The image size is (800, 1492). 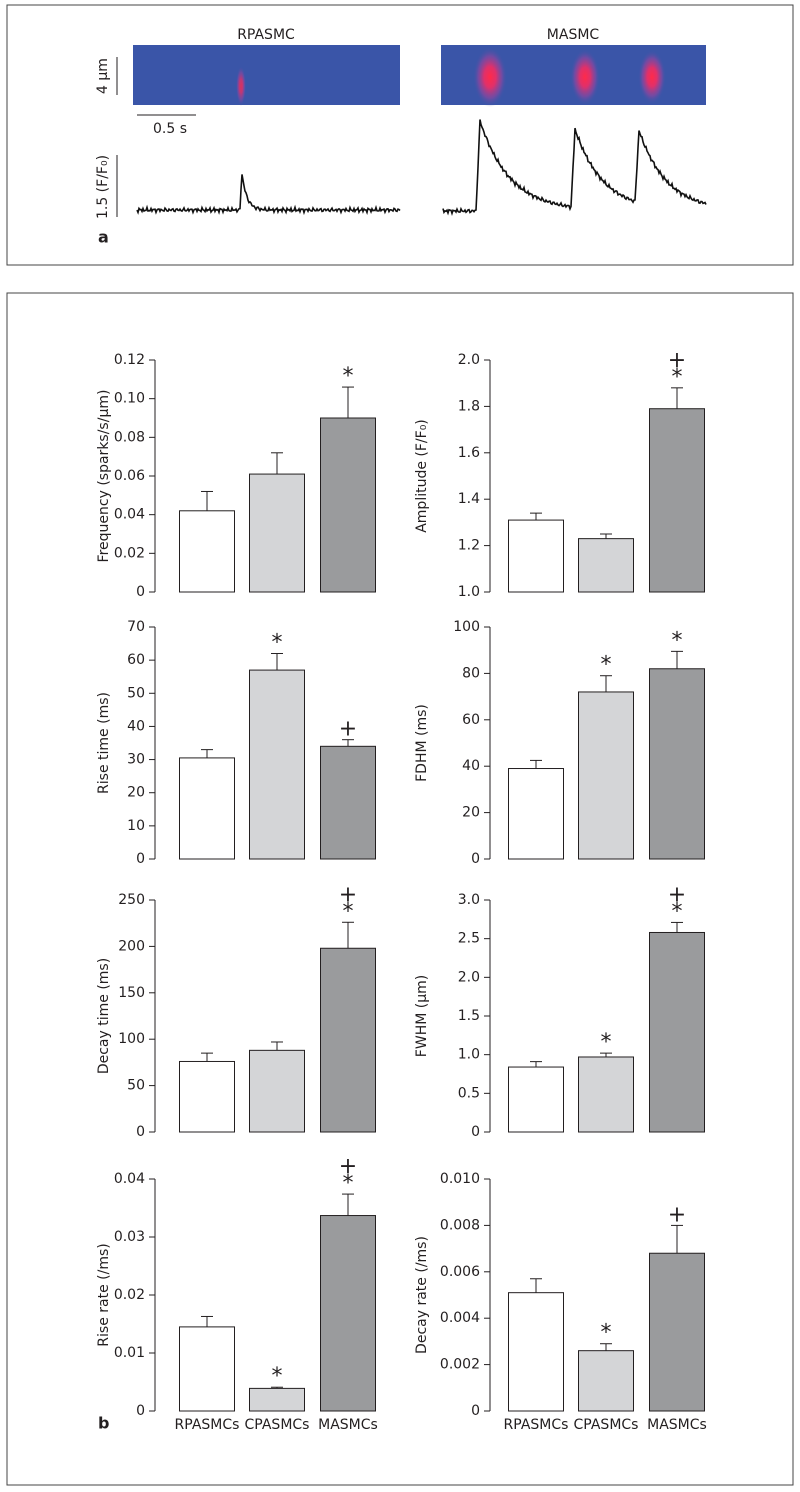 I want to click on y-tick-label: 0.02, so click(x=129, y=553).